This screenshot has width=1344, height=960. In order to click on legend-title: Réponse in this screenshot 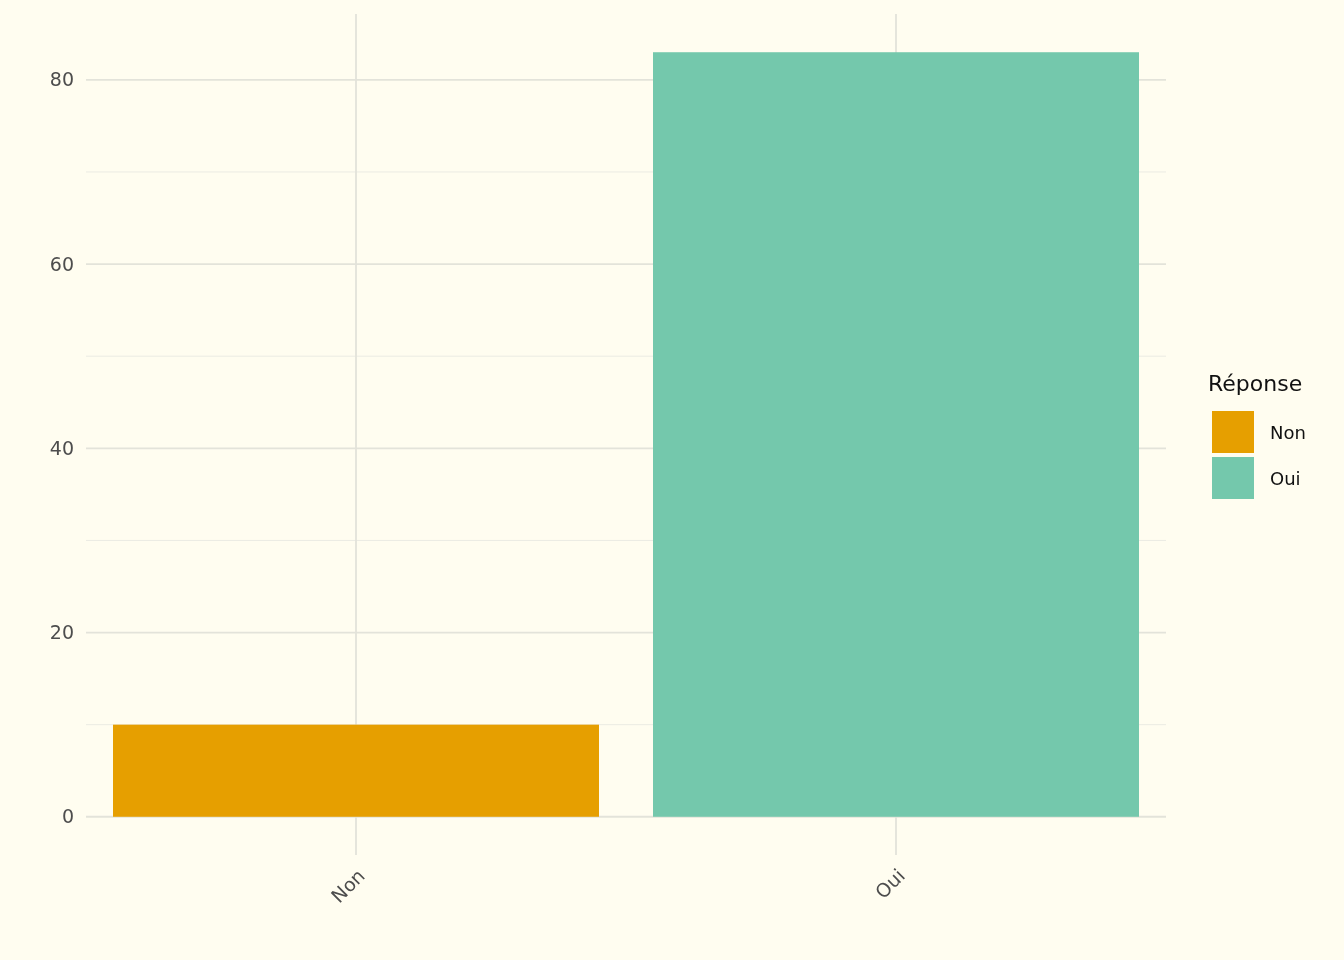, I will do `click(1255, 383)`.